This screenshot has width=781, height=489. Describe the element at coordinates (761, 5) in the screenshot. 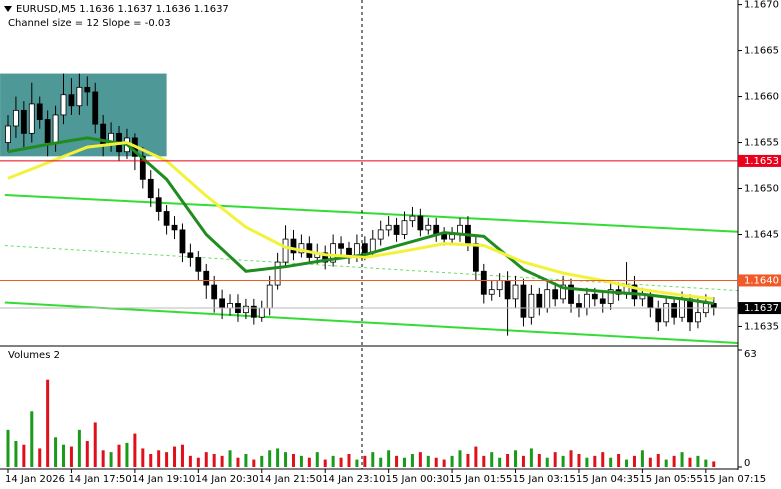

I see `y-tick-label: 1.1670` at that location.